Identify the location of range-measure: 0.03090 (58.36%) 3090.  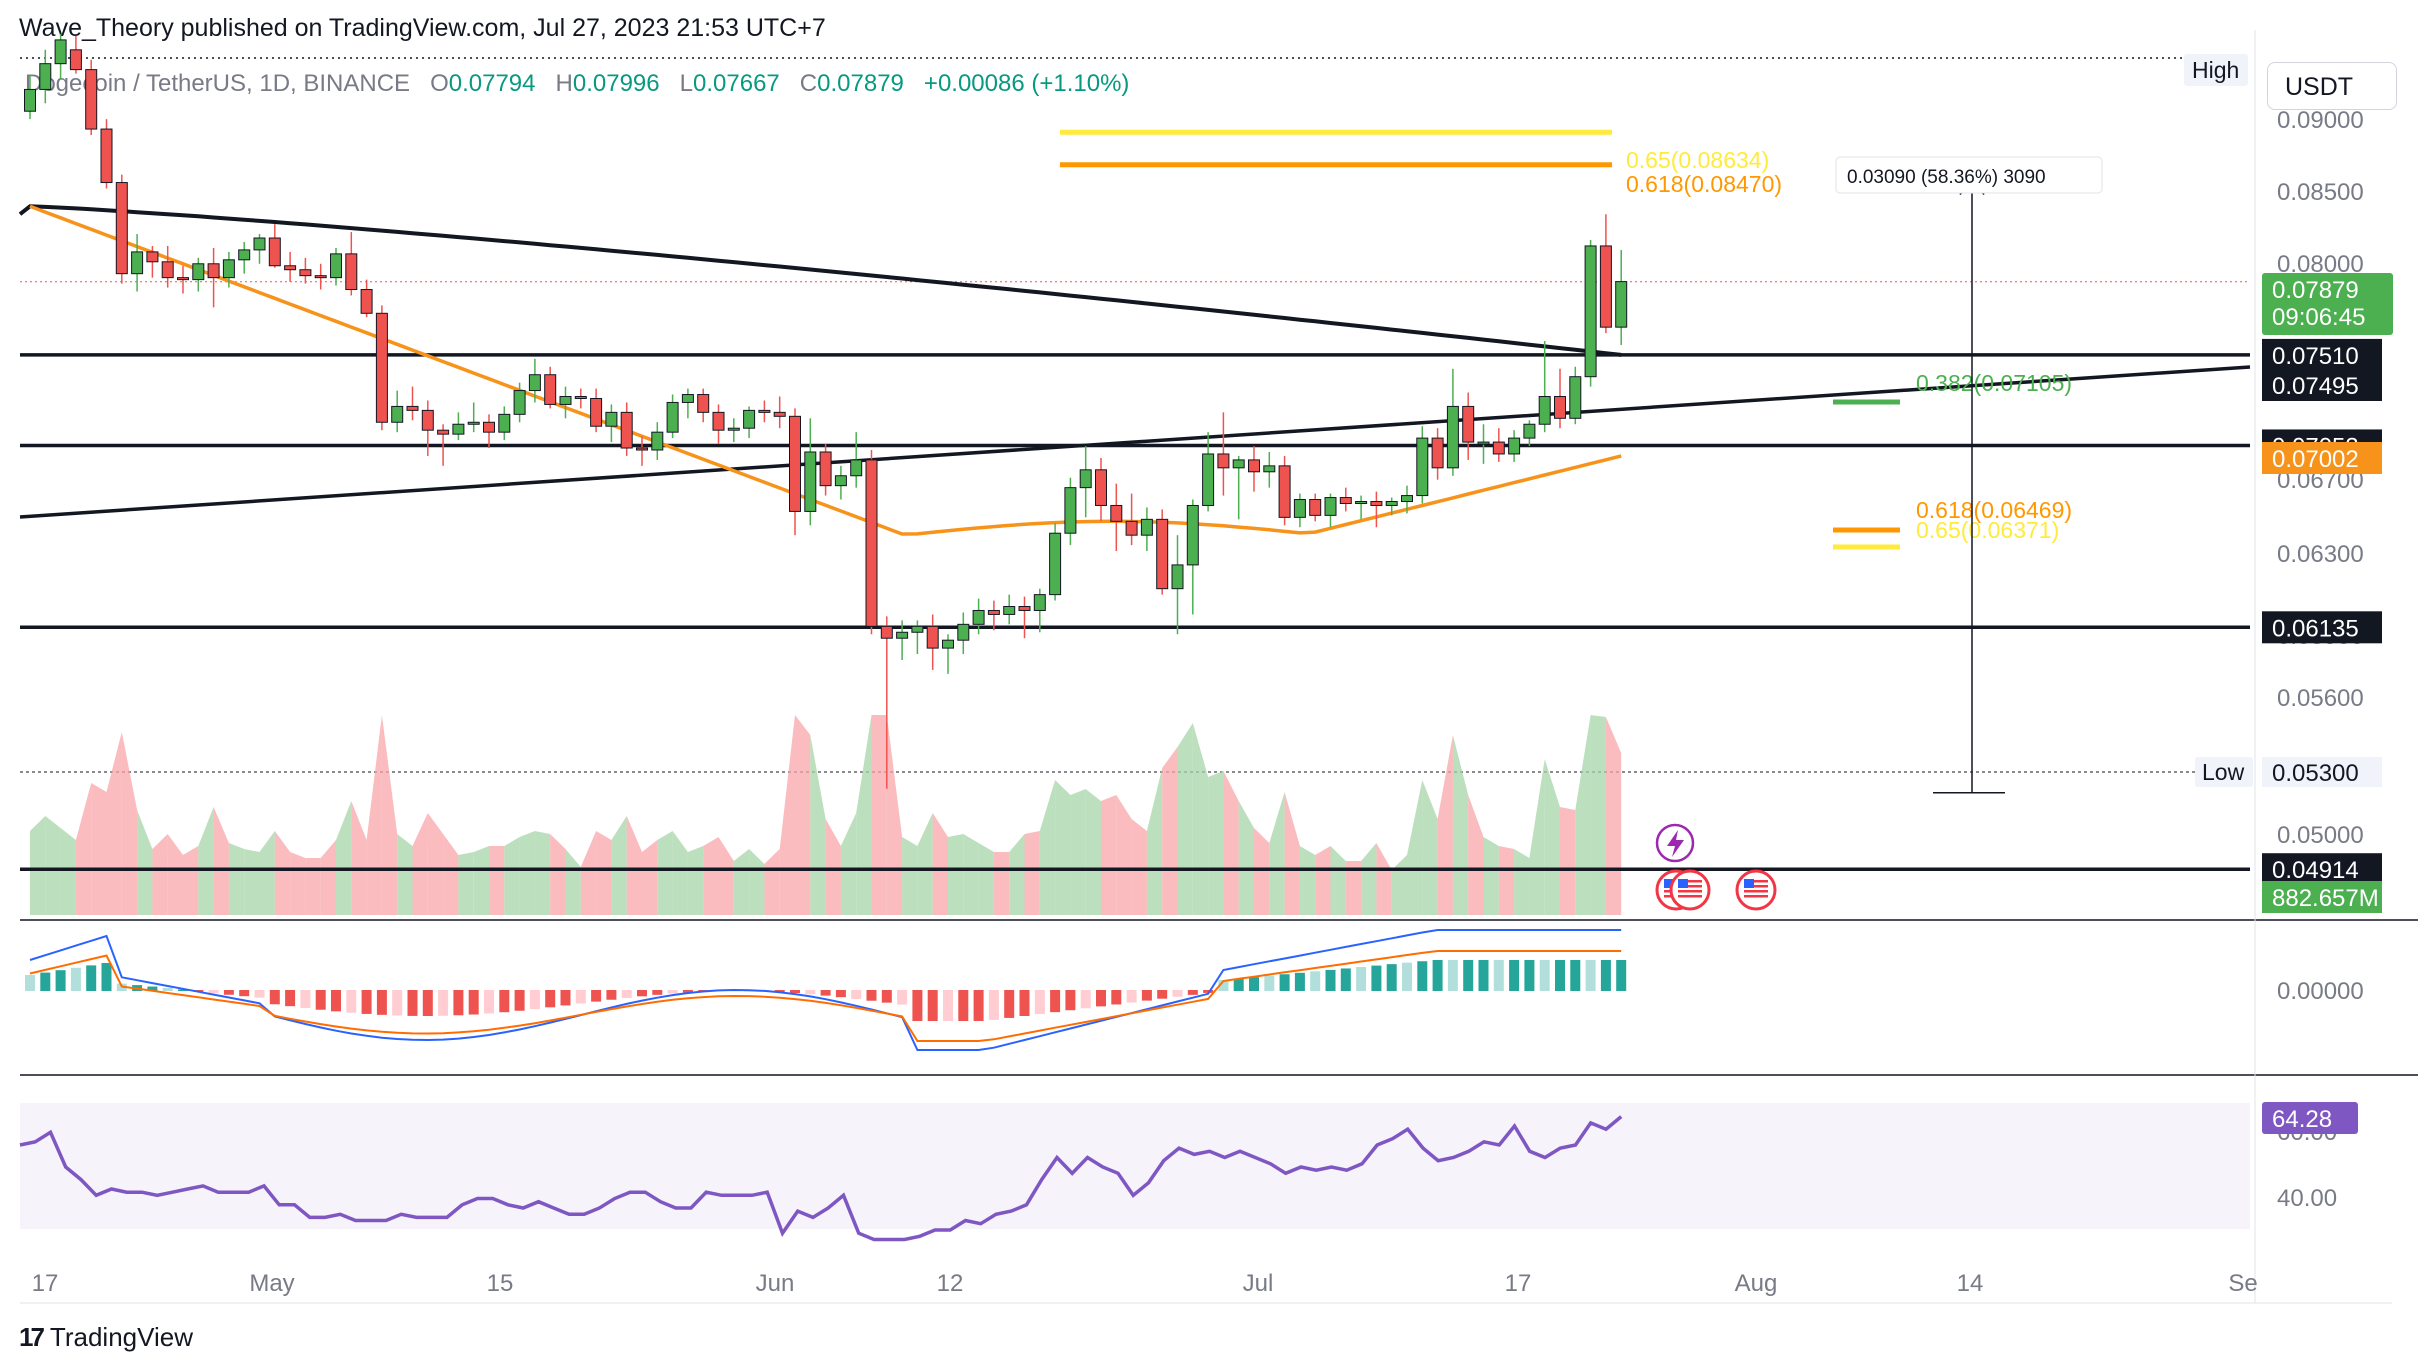
(1969, 475).